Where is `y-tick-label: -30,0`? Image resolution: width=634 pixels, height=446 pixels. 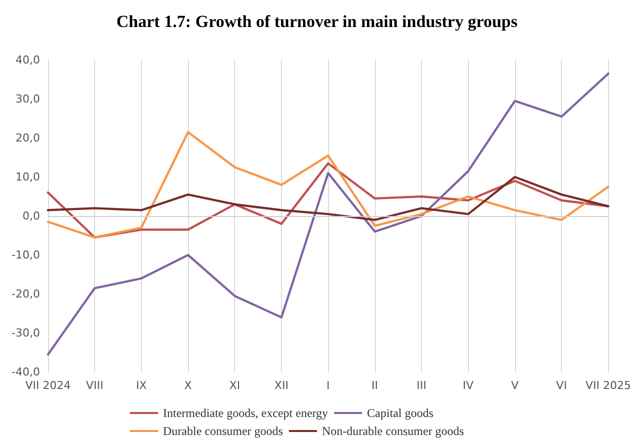 y-tick-label: -30,0 is located at coordinates (26, 333).